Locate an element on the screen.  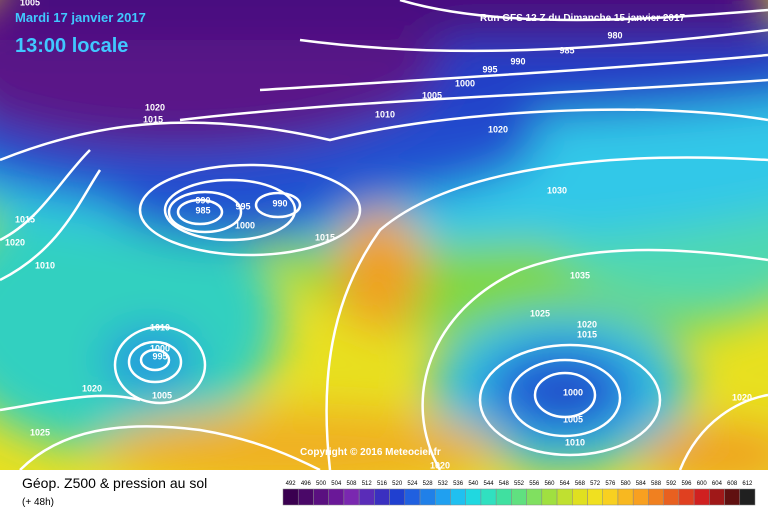
legend-label: 612 is located at coordinates (747, 484).